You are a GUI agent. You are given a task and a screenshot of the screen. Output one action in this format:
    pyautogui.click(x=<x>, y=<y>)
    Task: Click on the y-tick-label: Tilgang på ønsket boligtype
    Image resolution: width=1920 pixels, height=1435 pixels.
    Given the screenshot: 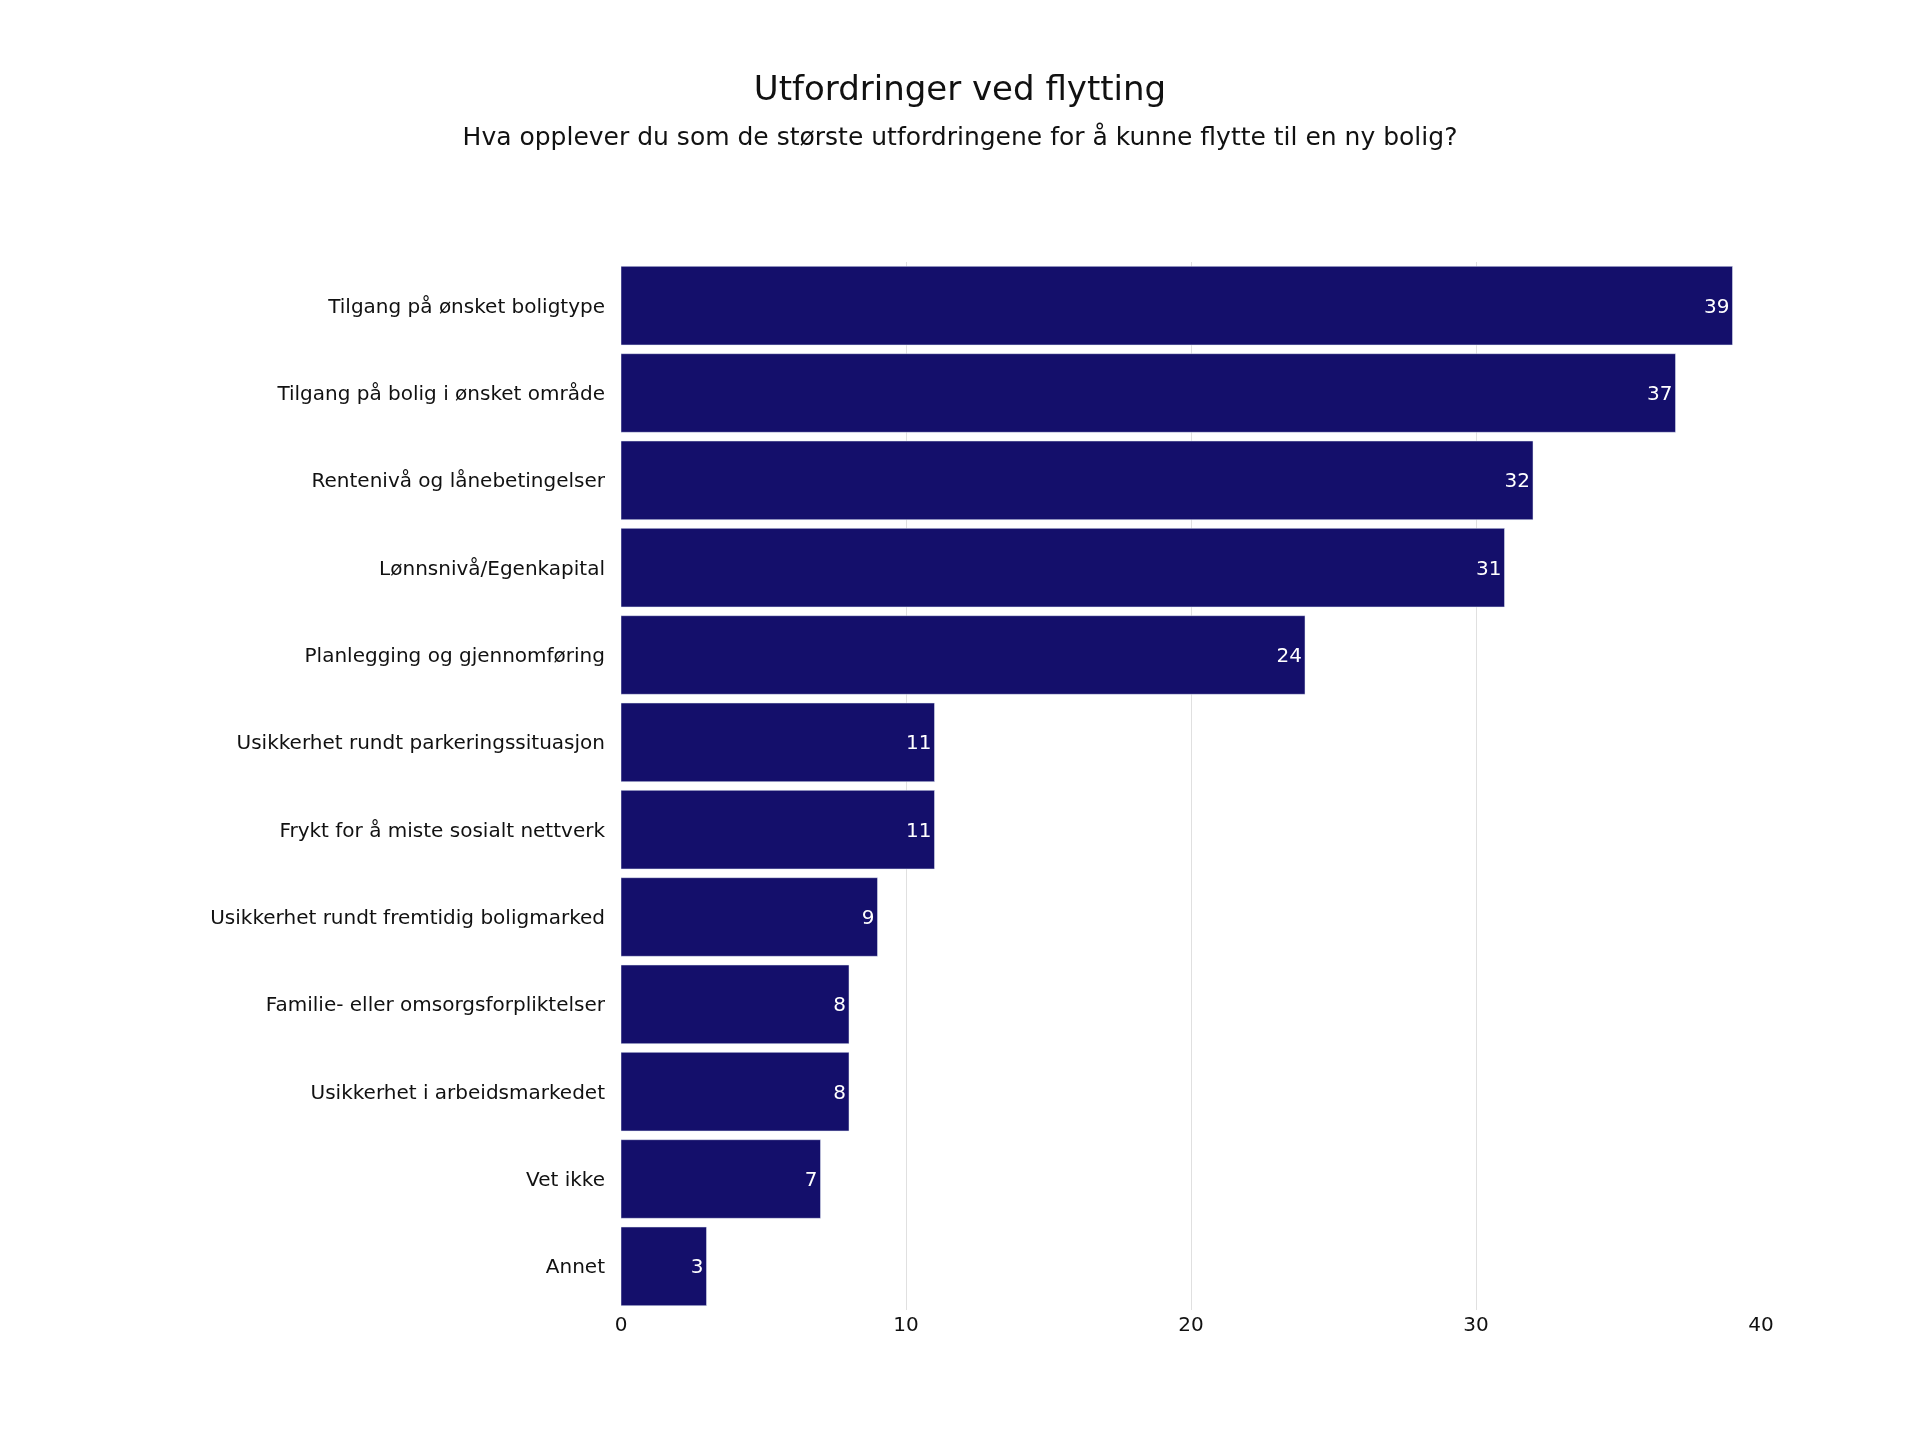 What is the action you would take?
    pyautogui.click(x=466, y=305)
    